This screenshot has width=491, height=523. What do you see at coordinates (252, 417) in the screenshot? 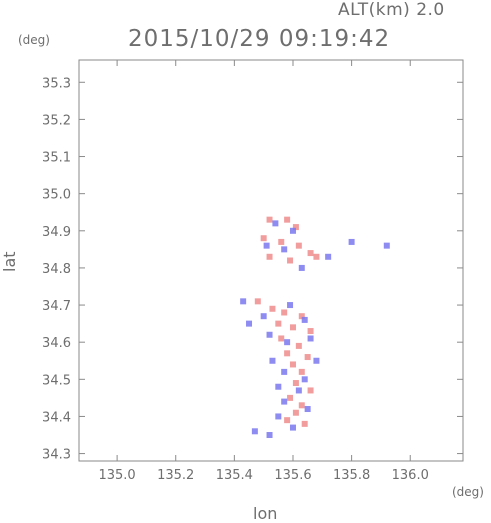
I see `y-tick: 34.4` at bounding box center [252, 417].